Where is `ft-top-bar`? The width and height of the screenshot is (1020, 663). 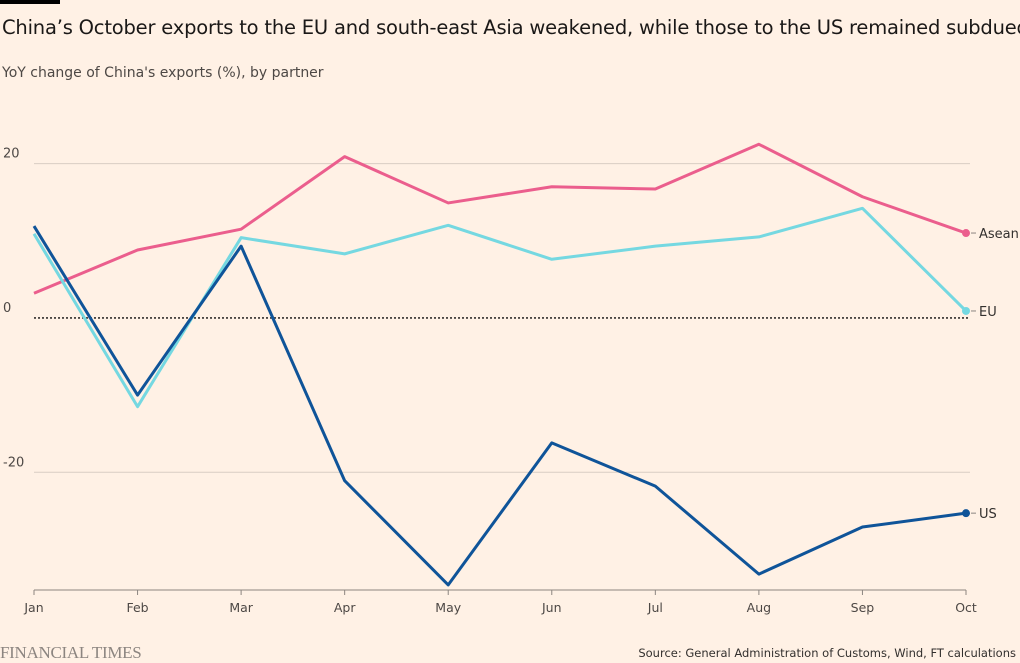 ft-top-bar is located at coordinates (30, 2).